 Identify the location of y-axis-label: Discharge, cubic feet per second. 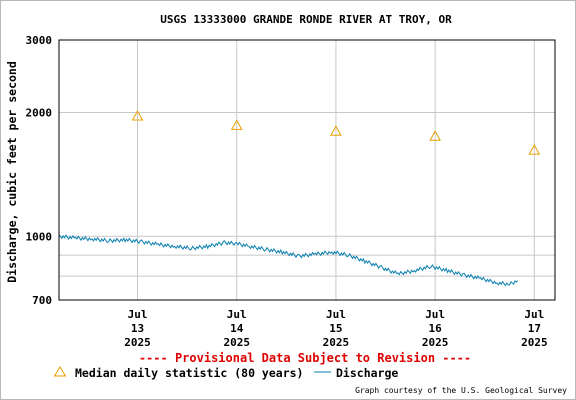
(12, 172).